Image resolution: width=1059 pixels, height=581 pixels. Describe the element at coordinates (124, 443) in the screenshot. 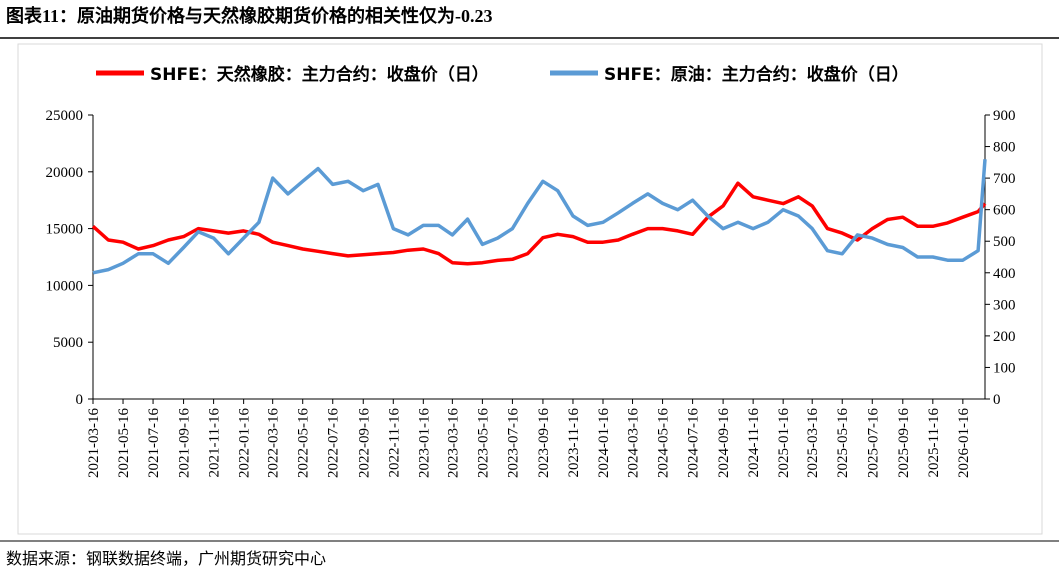

I see `x-tick-label: 2021-05-16` at that location.